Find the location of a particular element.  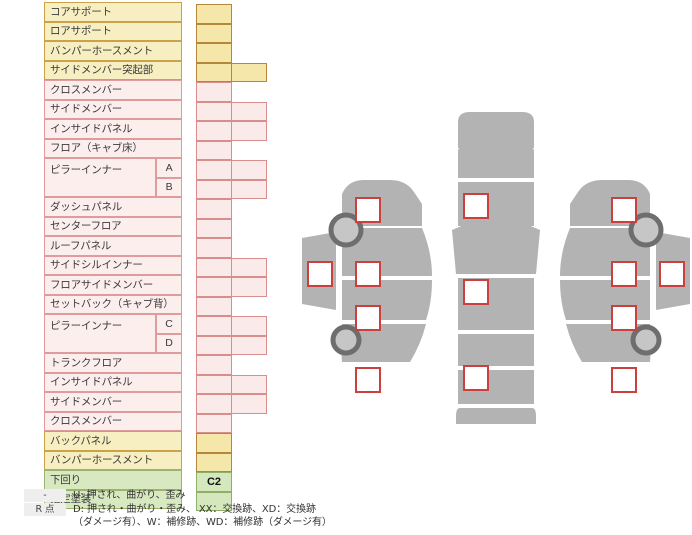

row-sublabel: D is located at coordinates (169, 343).